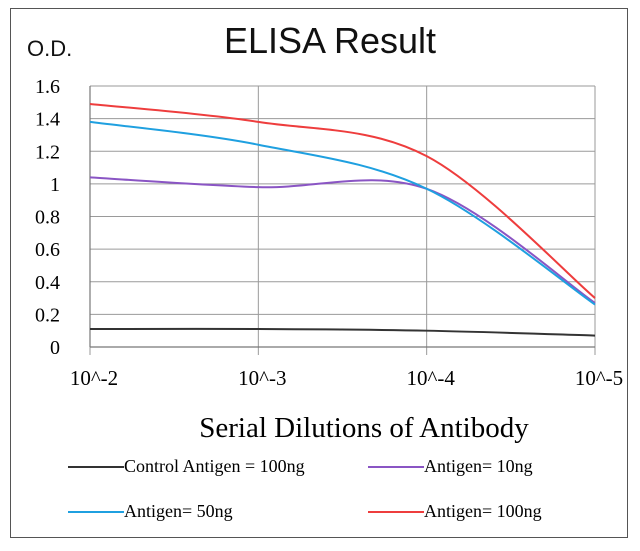  What do you see at coordinates (599, 378) in the screenshot?
I see `x-tick-label: 10^-5` at bounding box center [599, 378].